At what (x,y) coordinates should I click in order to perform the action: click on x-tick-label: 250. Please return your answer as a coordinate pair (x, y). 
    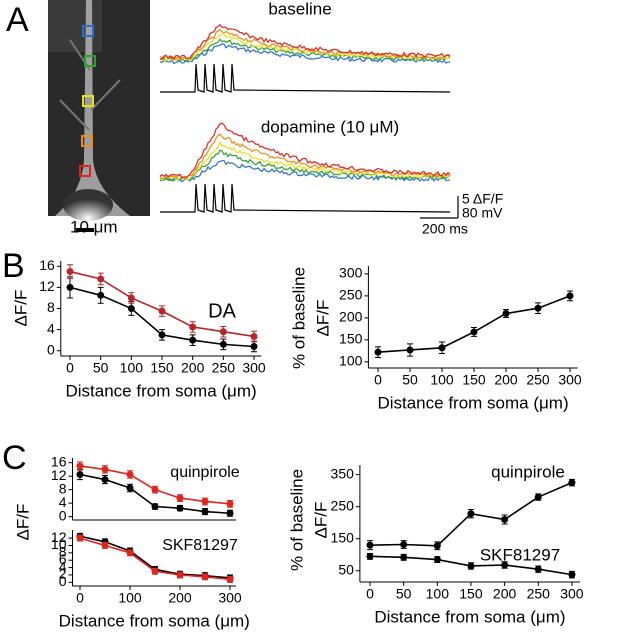
    Looking at the image, I should click on (538, 380).